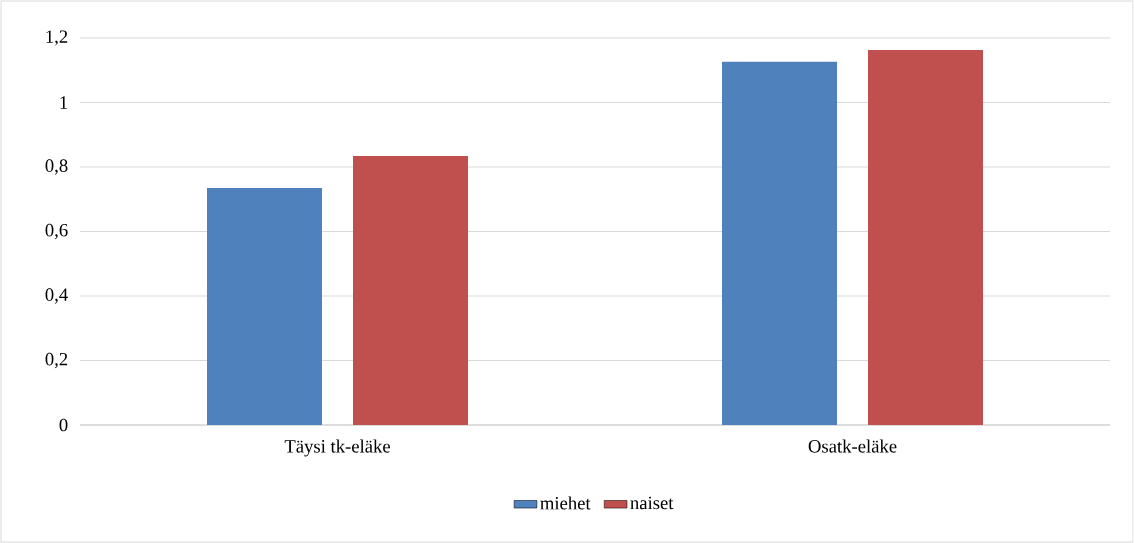 The width and height of the screenshot is (1134, 543). What do you see at coordinates (565, 503) in the screenshot?
I see `legend-label: miehet` at bounding box center [565, 503].